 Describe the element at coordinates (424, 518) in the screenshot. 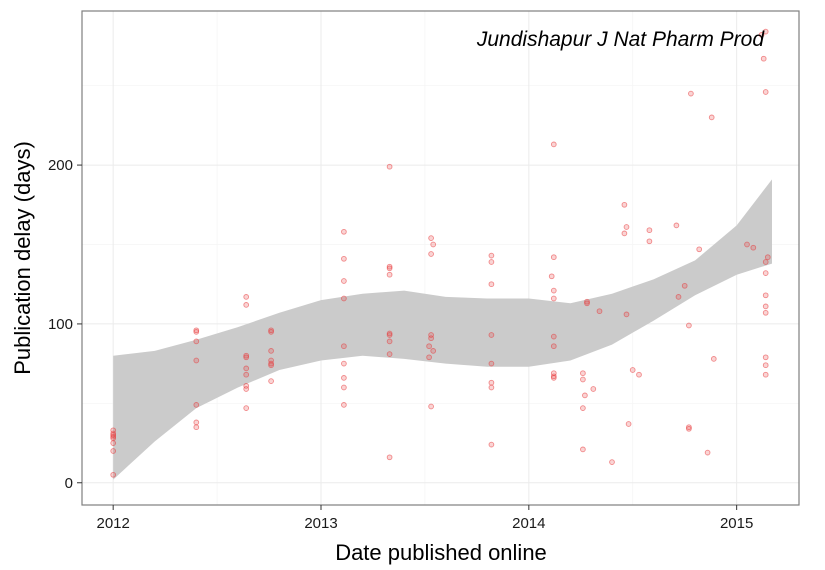

I see `x-axis: 2012 2013 2014 2015` at that location.